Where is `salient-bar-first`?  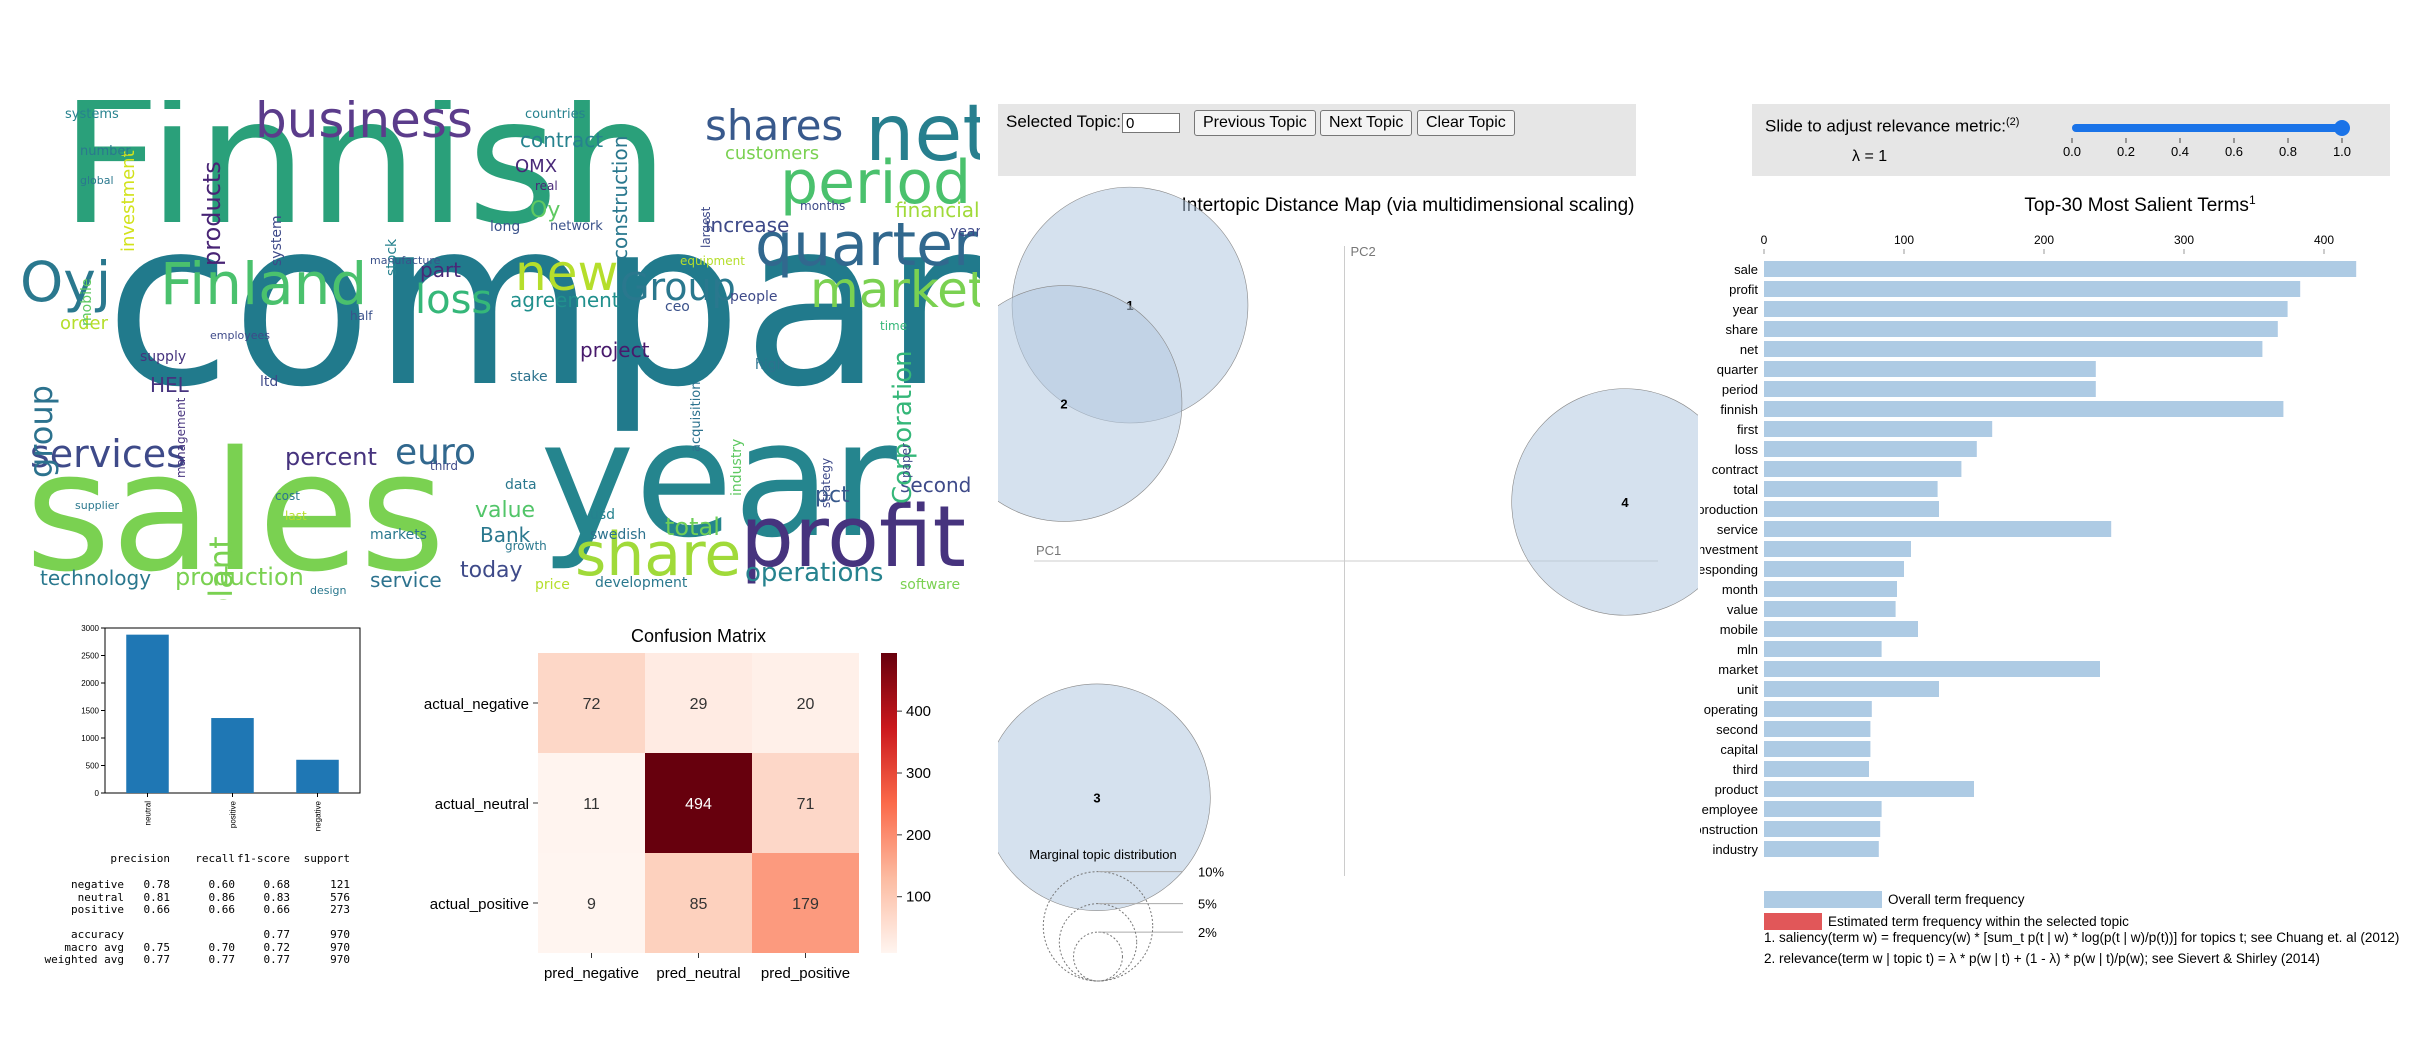
salient-bar-first is located at coordinates (1878, 429).